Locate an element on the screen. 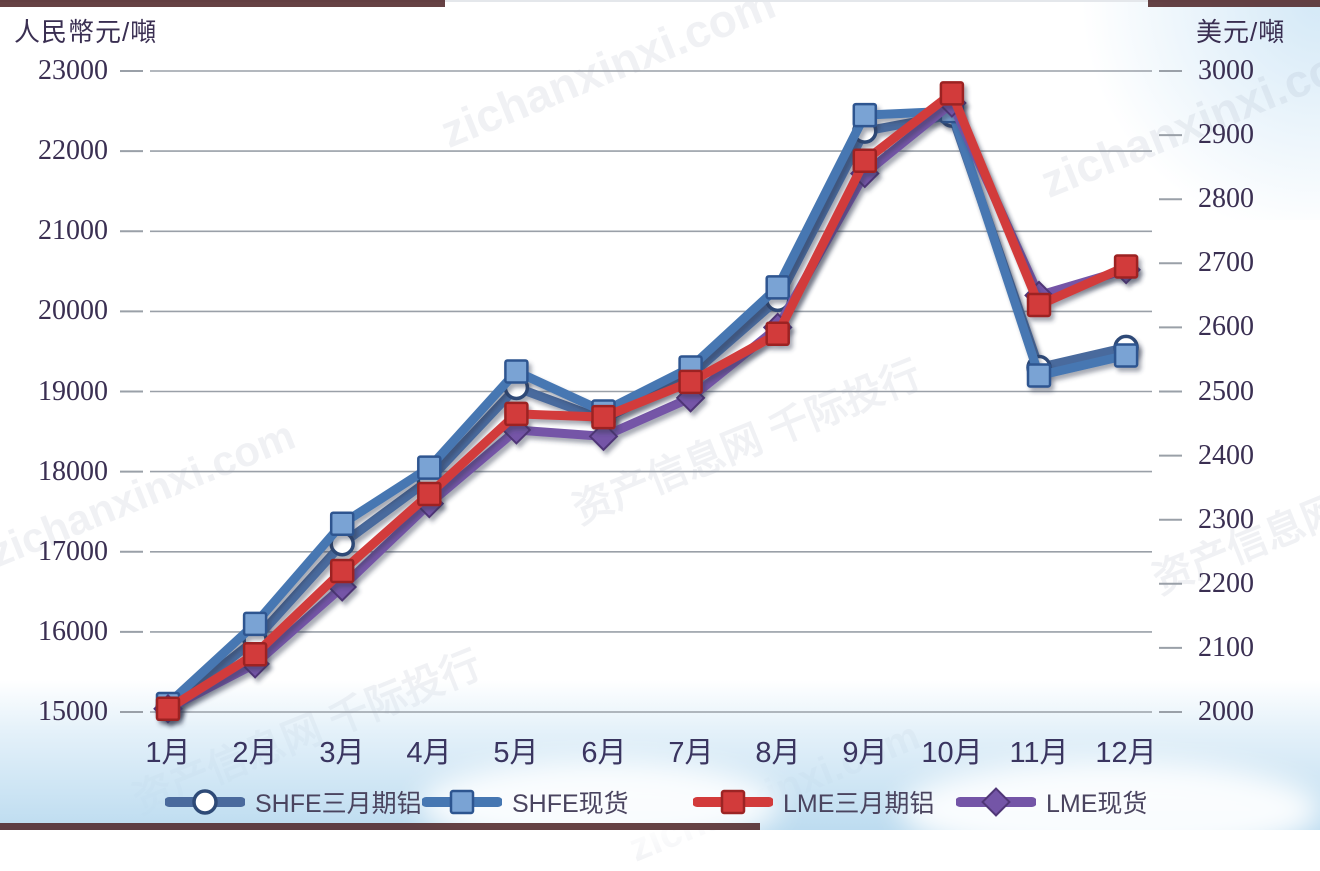 Image resolution: width=1320 pixels, height=871 pixels. data-point-circle is located at coordinates (205, 802).